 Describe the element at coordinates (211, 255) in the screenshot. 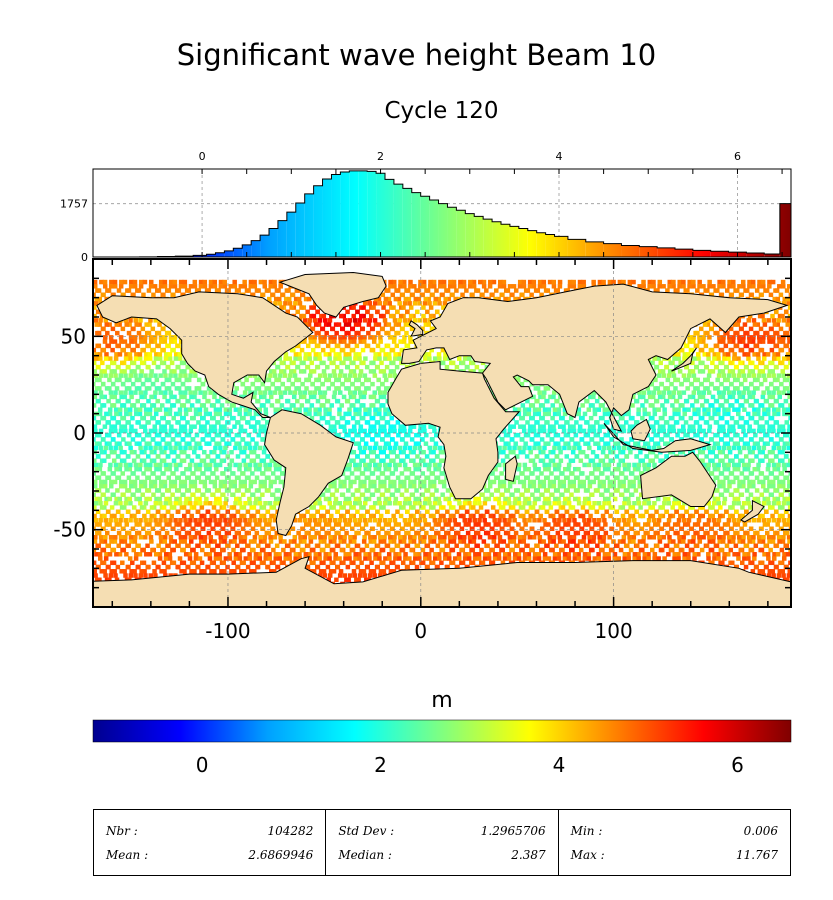

I see `histogram-bar` at that location.